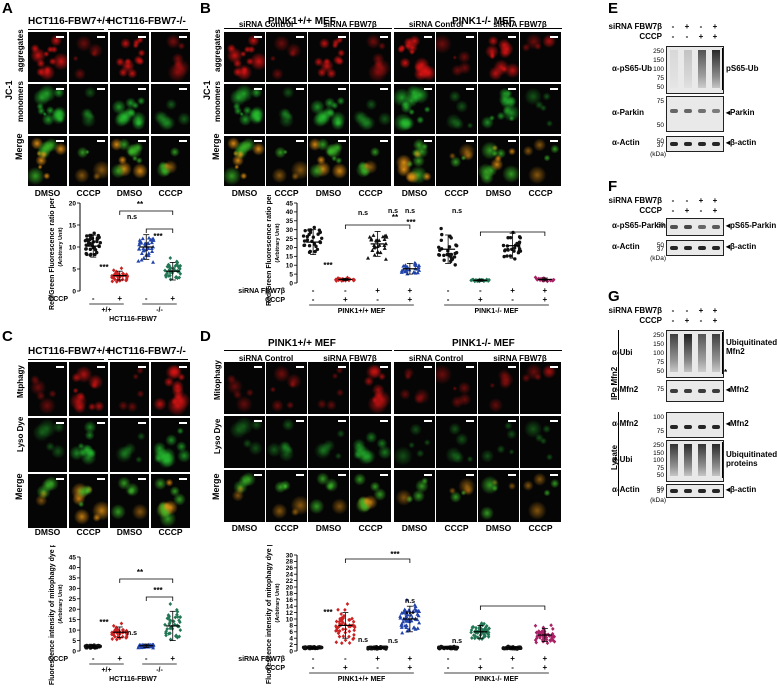 This screenshot has width=777, height=689. I want to click on b-treatment-label: CCCP, so click(456, 193).